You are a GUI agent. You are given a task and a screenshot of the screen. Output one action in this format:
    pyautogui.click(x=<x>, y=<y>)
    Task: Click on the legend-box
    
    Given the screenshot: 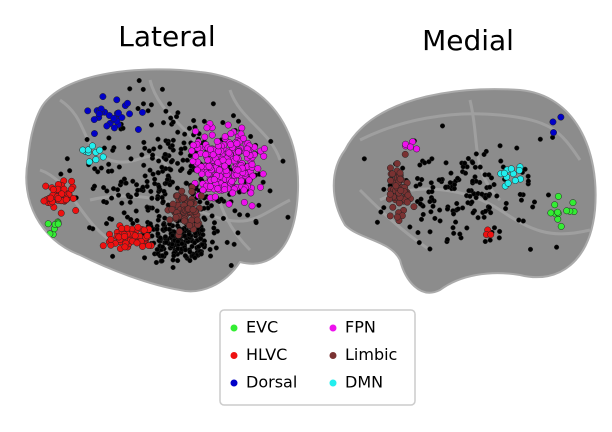 What is the action you would take?
    pyautogui.click(x=317, y=357)
    